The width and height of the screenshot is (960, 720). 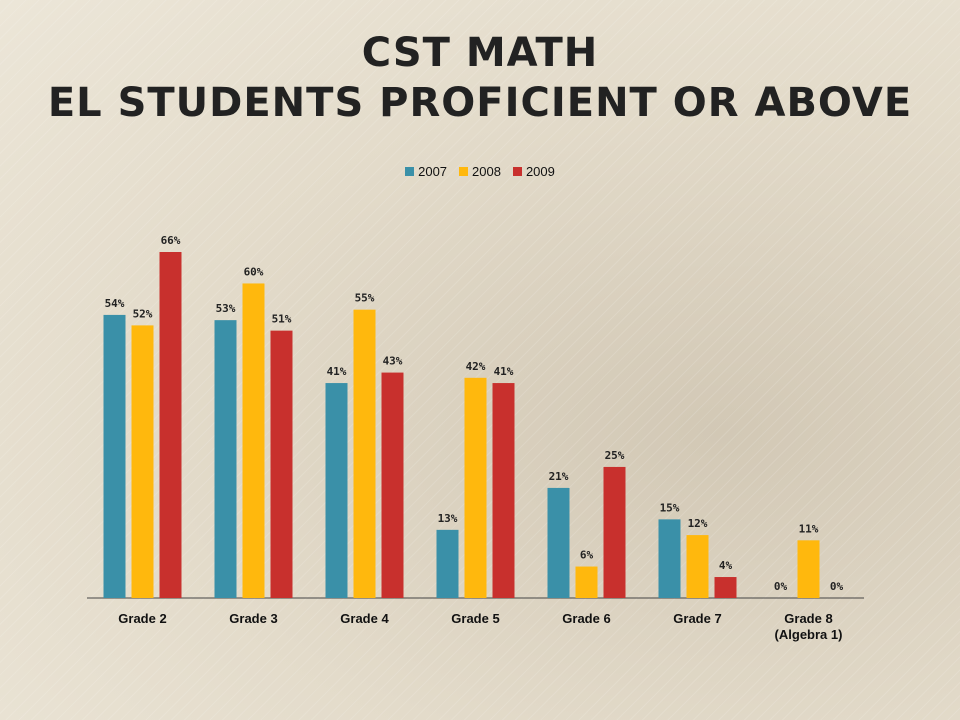 What do you see at coordinates (809, 528) in the screenshot?
I see `data-label-2008-6: 11%` at bounding box center [809, 528].